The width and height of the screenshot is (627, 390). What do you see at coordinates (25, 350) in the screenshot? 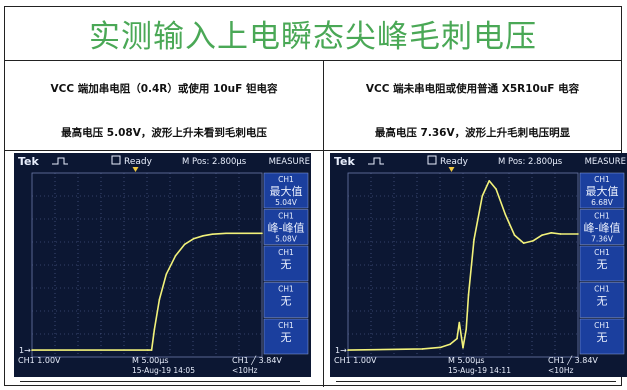
I see `ground-marker: 1→` at bounding box center [25, 350].